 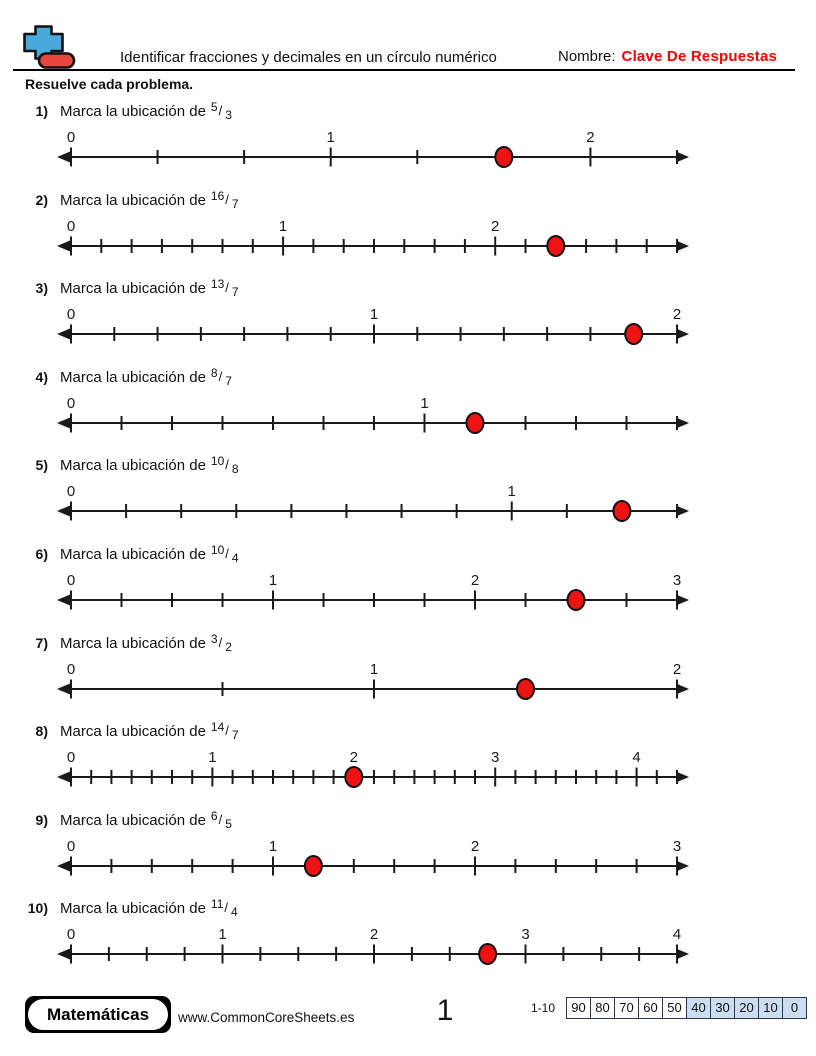 I want to click on problem-question: 8) Marca la ubicación de 14/7, so click(x=408, y=731).